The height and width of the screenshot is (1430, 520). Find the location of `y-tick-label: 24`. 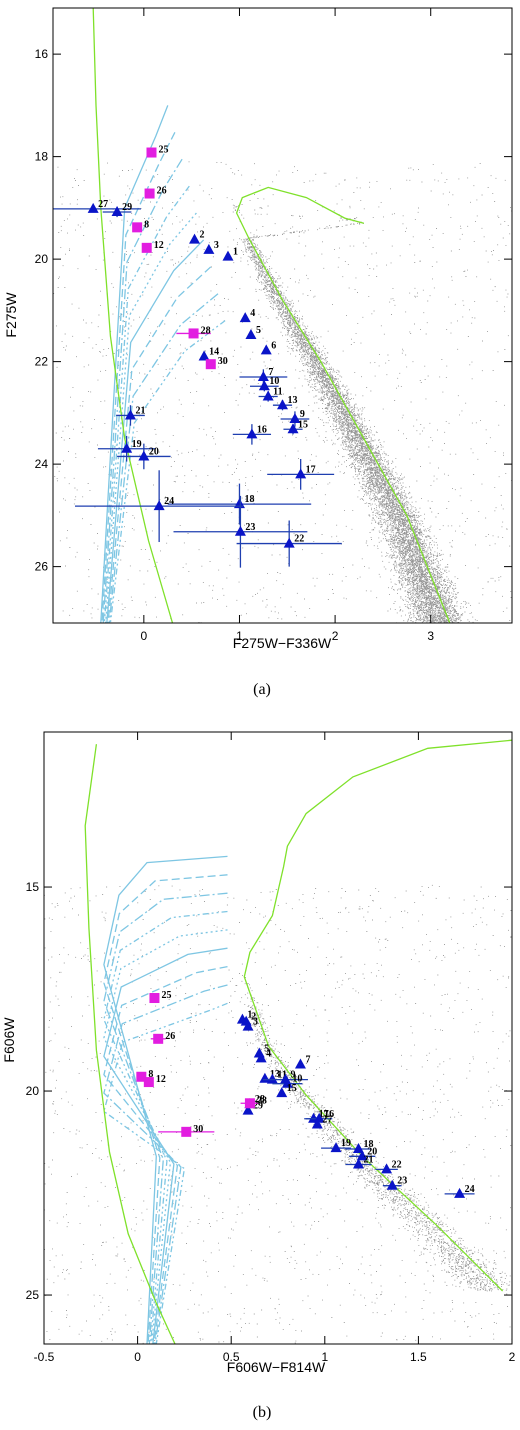

y-tick-label: 24 is located at coordinates (42, 464).